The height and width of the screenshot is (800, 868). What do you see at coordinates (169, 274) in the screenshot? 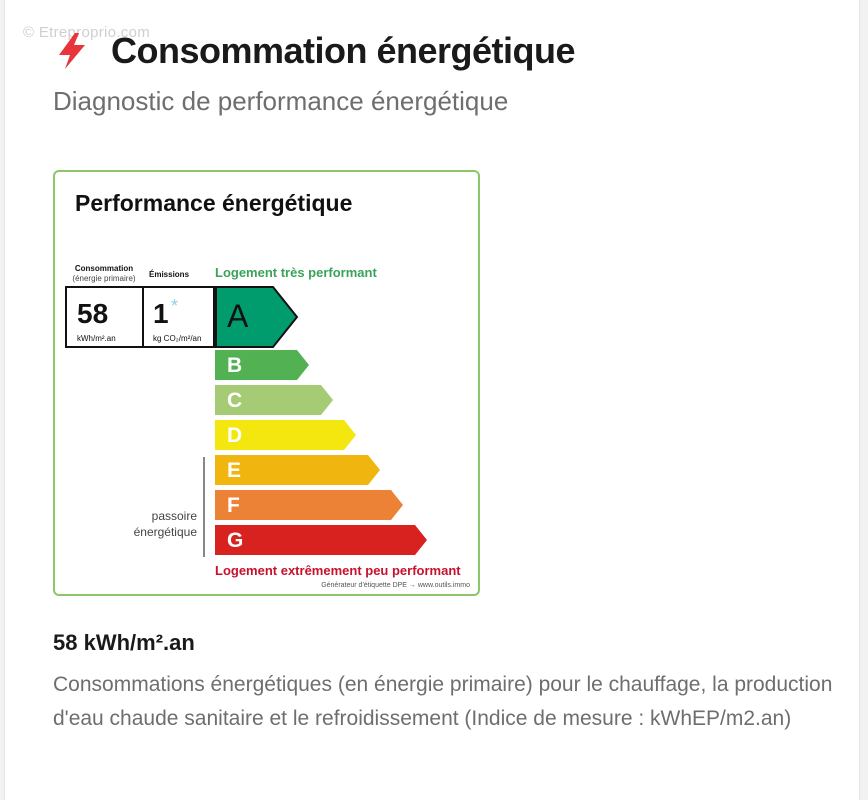
I see `emissions-header: Émissions` at bounding box center [169, 274].